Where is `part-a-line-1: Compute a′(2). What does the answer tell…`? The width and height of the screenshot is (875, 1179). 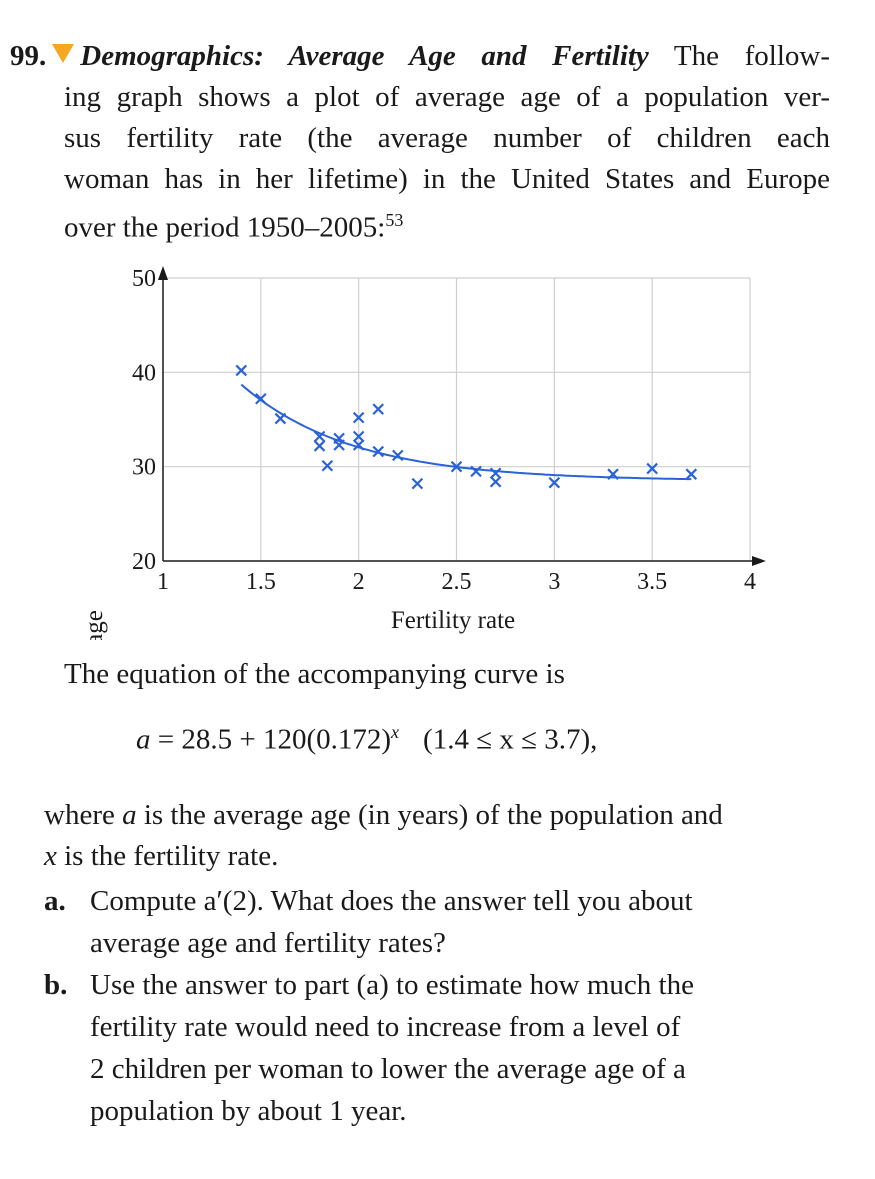
part-a-line-1: Compute a′(2). What does the answer tell… is located at coordinates (391, 901).